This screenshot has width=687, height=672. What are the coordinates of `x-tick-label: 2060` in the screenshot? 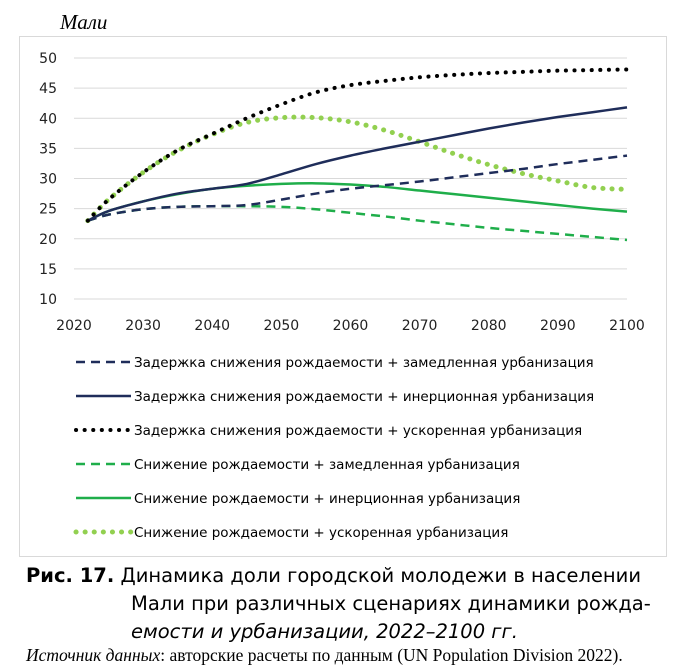 It's located at (351, 326).